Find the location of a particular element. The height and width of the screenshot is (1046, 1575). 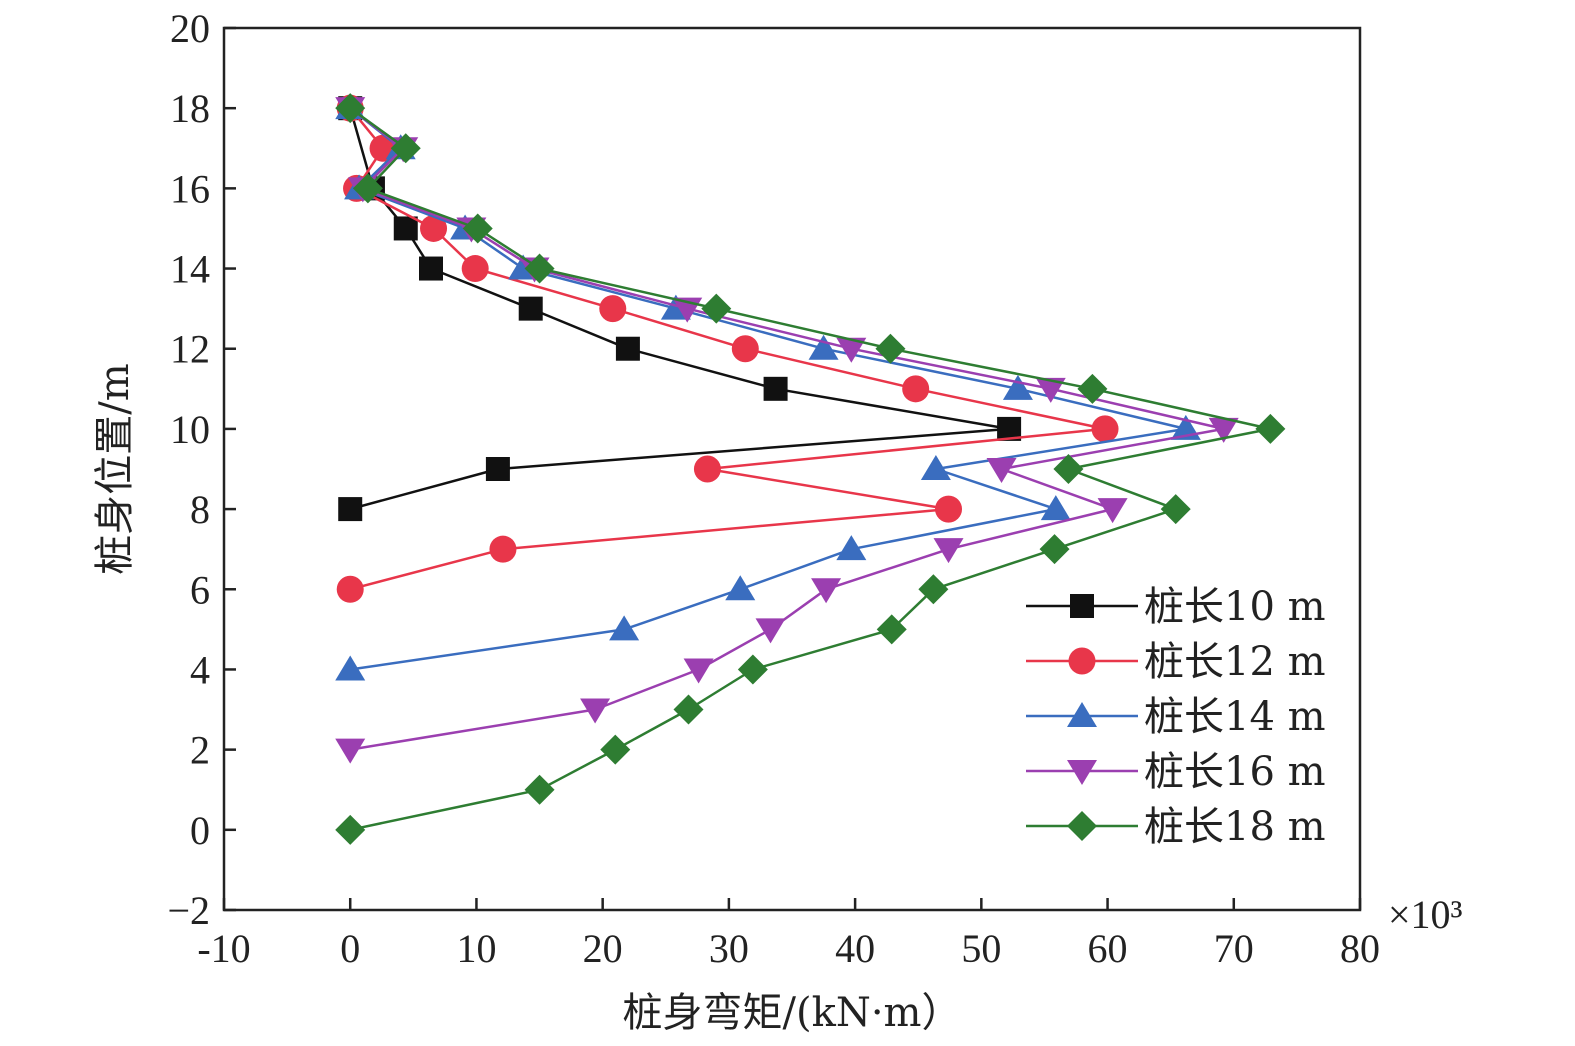

y-tick-label: 8 is located at coordinates (200, 509).